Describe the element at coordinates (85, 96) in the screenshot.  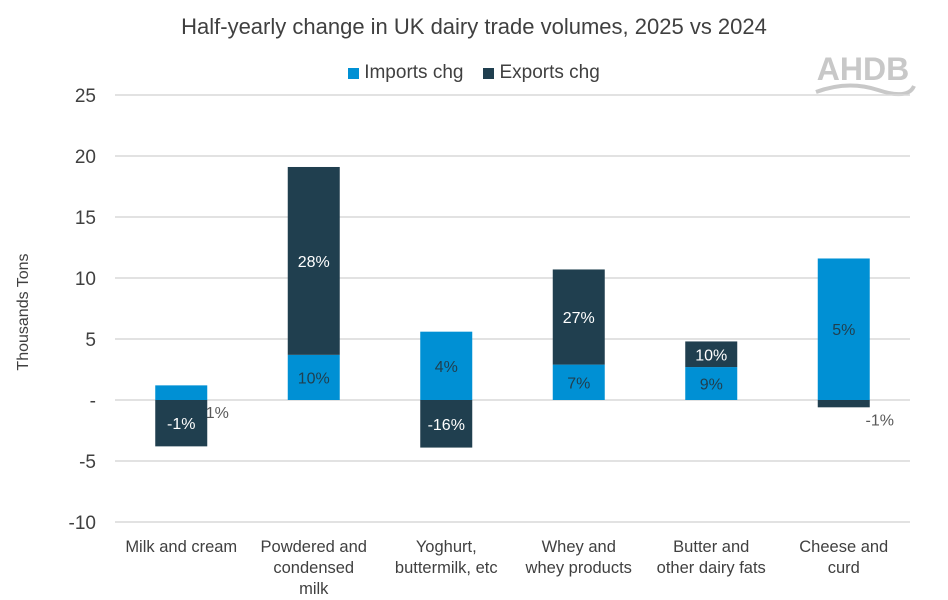
I see `y-tick-label: 25` at that location.